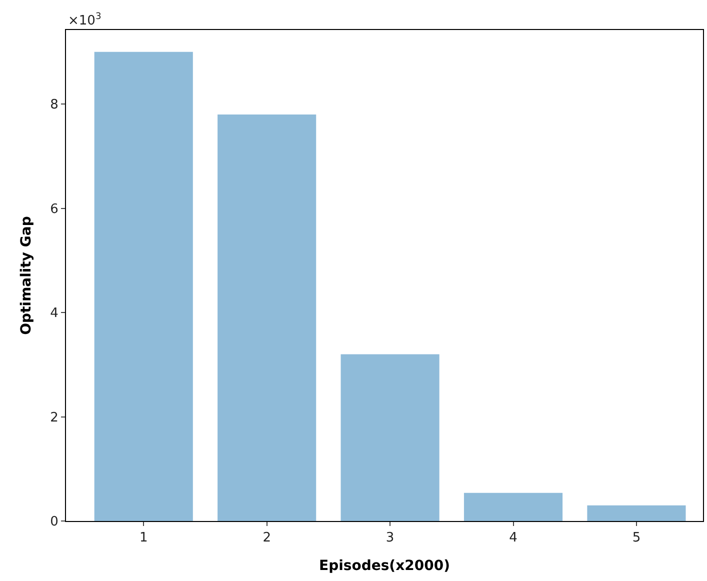 The image size is (707, 581). Describe the element at coordinates (143, 538) in the screenshot. I see `x-tick-label: 1` at that location.